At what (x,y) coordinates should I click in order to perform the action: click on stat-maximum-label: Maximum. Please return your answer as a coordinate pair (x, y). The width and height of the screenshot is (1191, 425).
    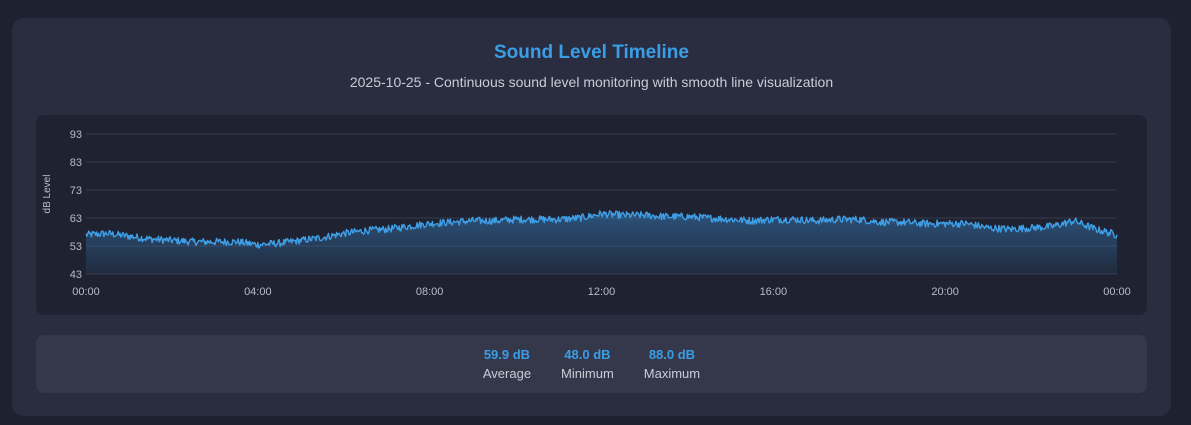
    Looking at the image, I should click on (672, 373).